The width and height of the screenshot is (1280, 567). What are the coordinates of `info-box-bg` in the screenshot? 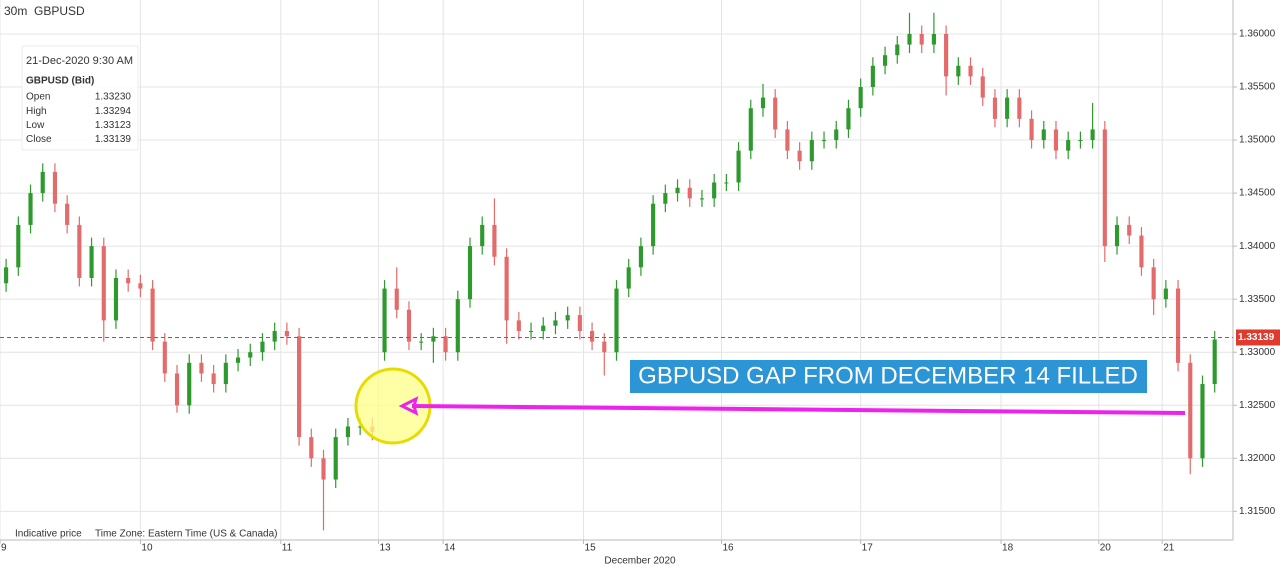 It's located at (80, 98).